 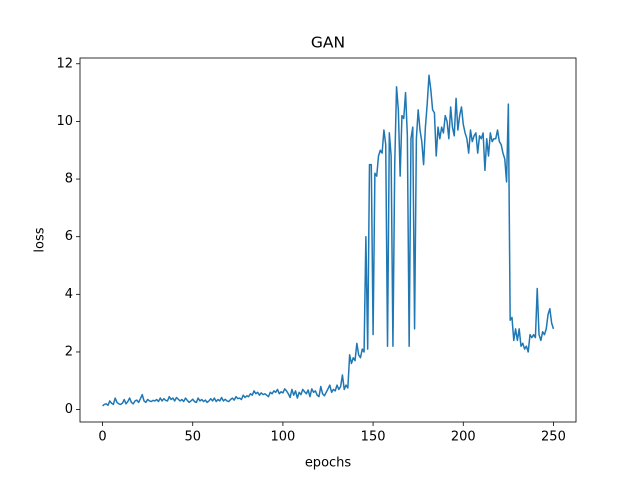 What do you see at coordinates (64, 63) in the screenshot?
I see `y-tick-label: 12` at bounding box center [64, 63].